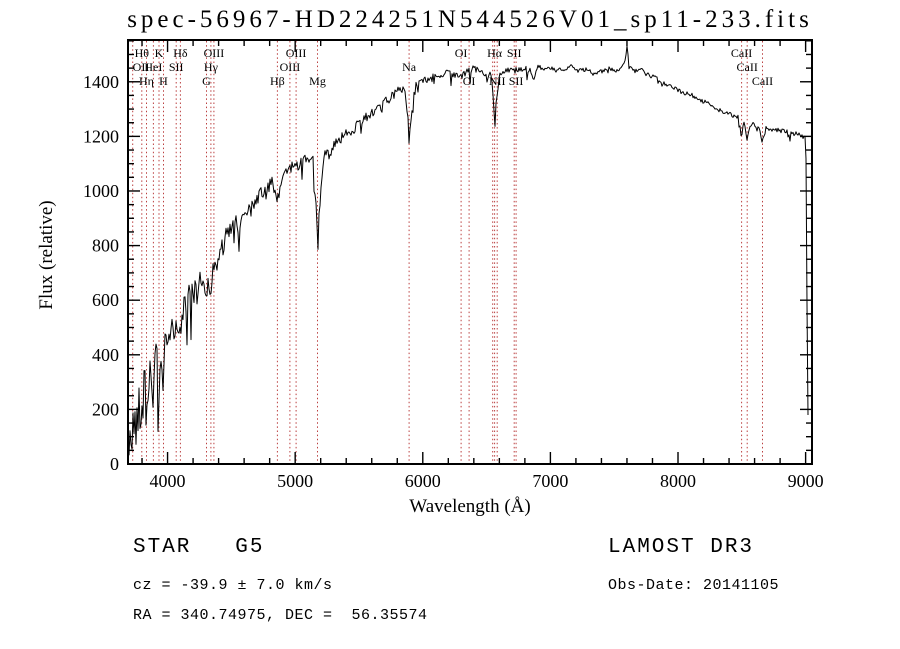 Image resolution: width=900 pixels, height=649 pixels. What do you see at coordinates (550, 481) in the screenshot?
I see `x-tick-label: 7000` at bounding box center [550, 481].